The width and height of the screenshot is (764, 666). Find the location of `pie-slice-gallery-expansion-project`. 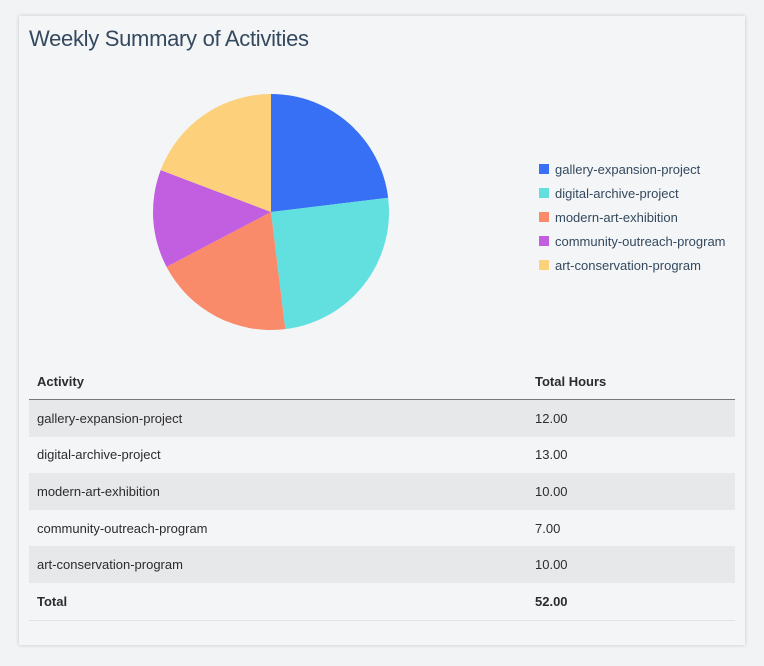

pie-slice-gallery-expansion-project is located at coordinates (330, 153).